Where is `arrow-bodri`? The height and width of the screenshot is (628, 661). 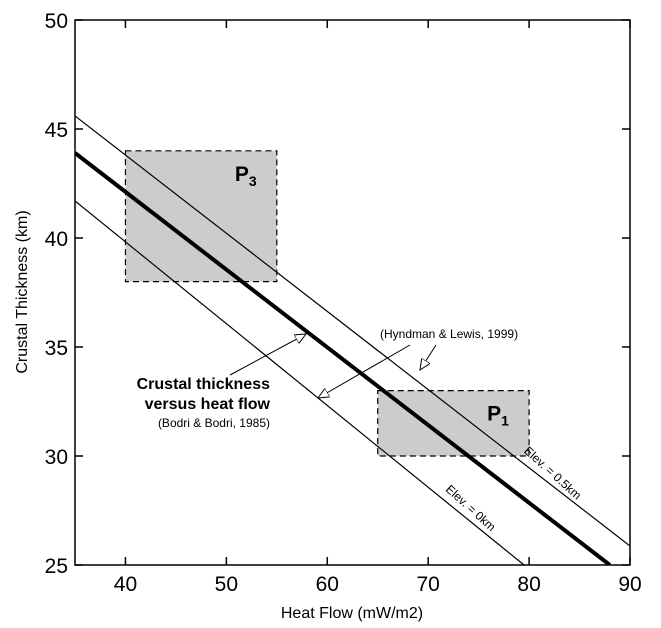
arrow-bodri is located at coordinates (267, 355).